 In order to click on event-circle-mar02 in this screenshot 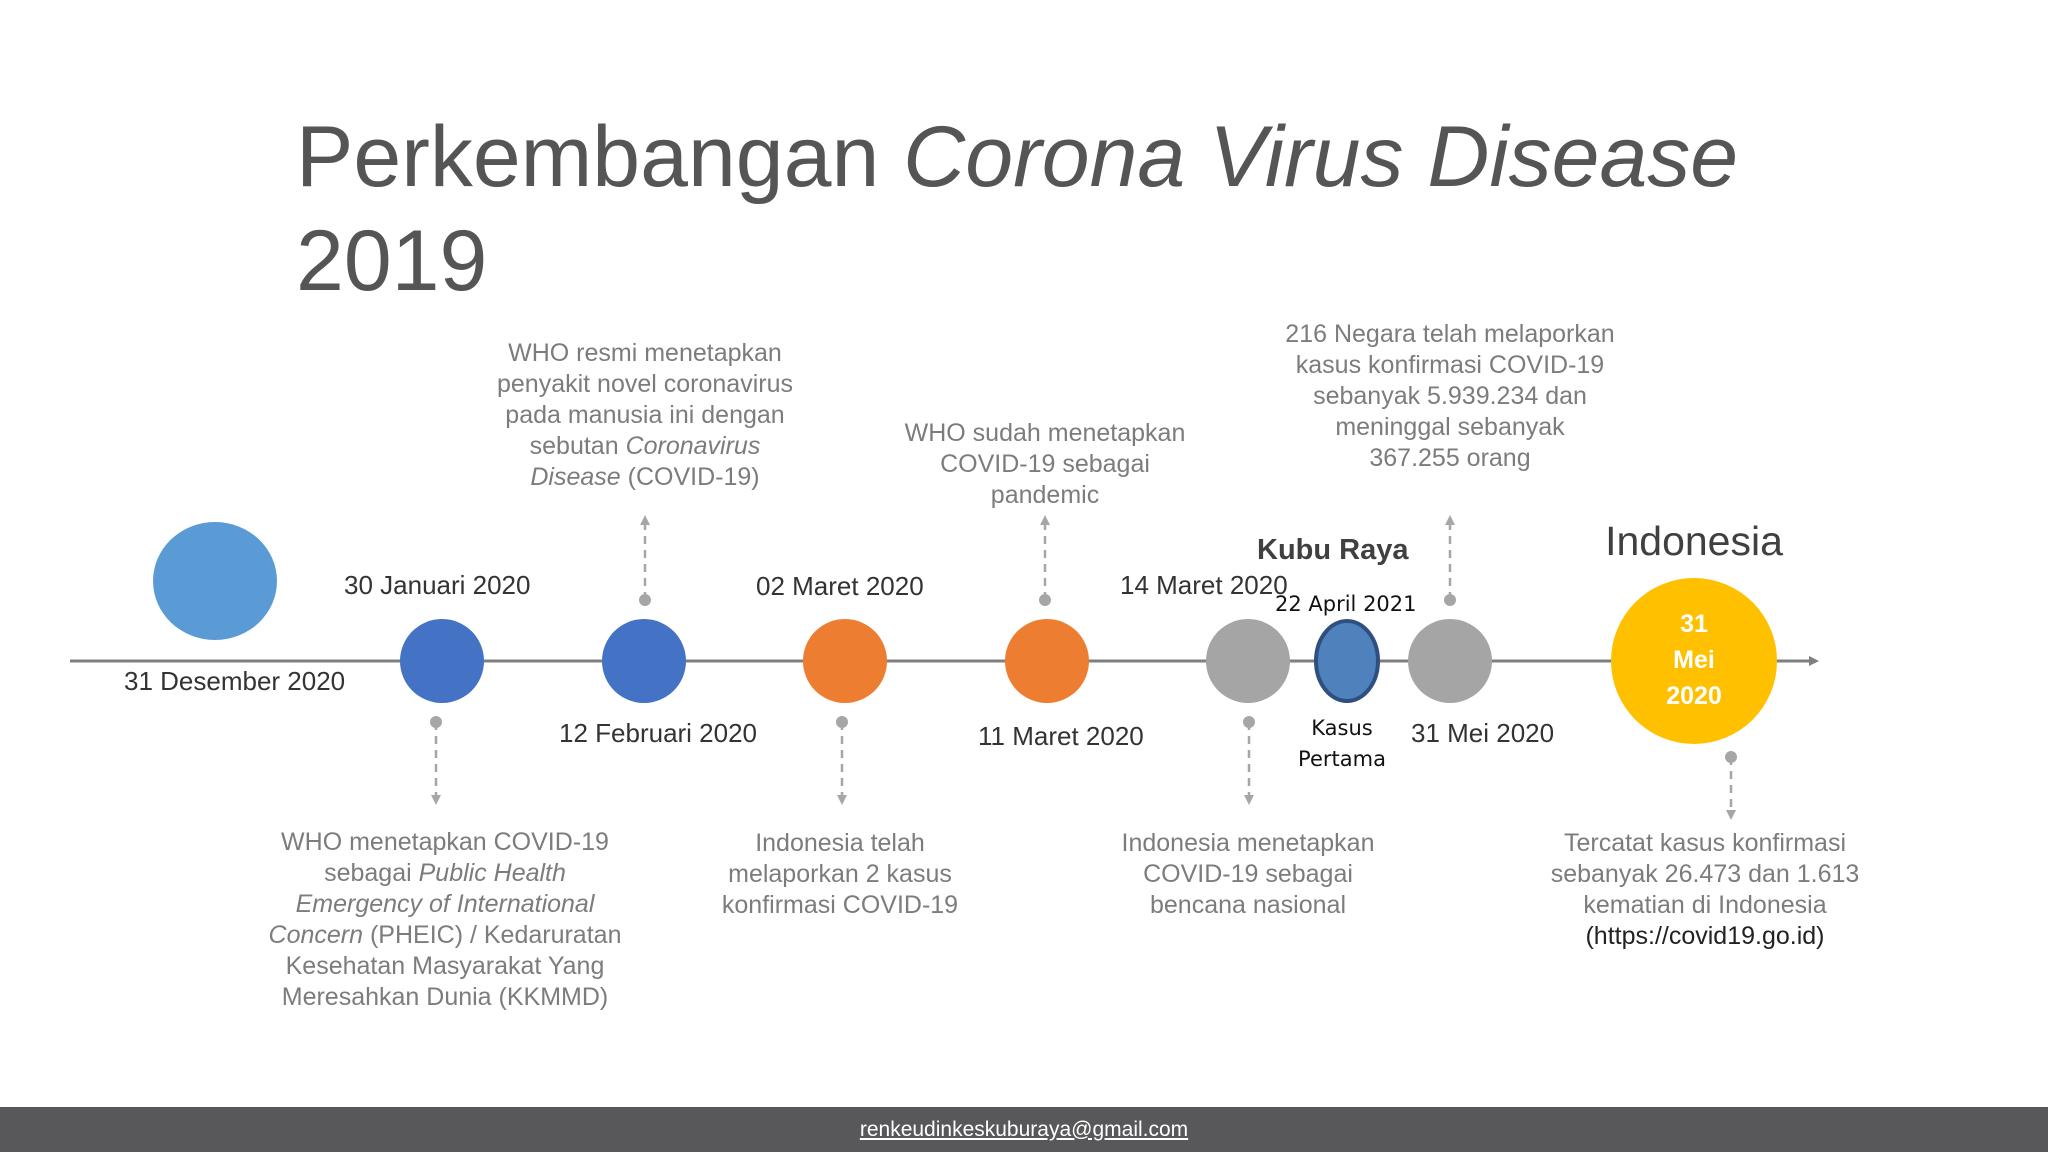, I will do `click(845, 661)`.